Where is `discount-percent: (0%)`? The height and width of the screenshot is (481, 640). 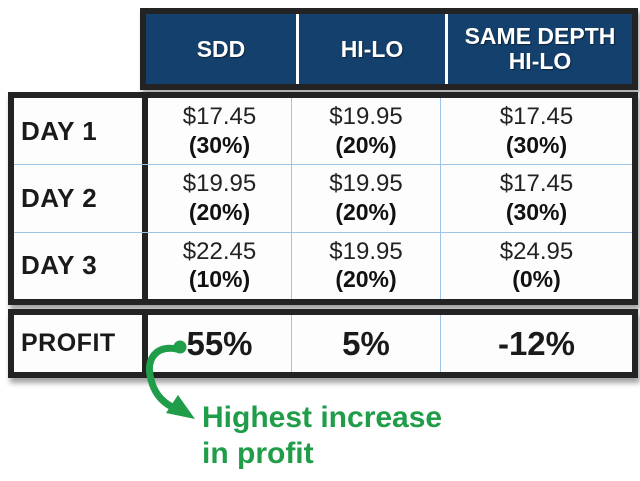
discount-percent: (0%) is located at coordinates (536, 279).